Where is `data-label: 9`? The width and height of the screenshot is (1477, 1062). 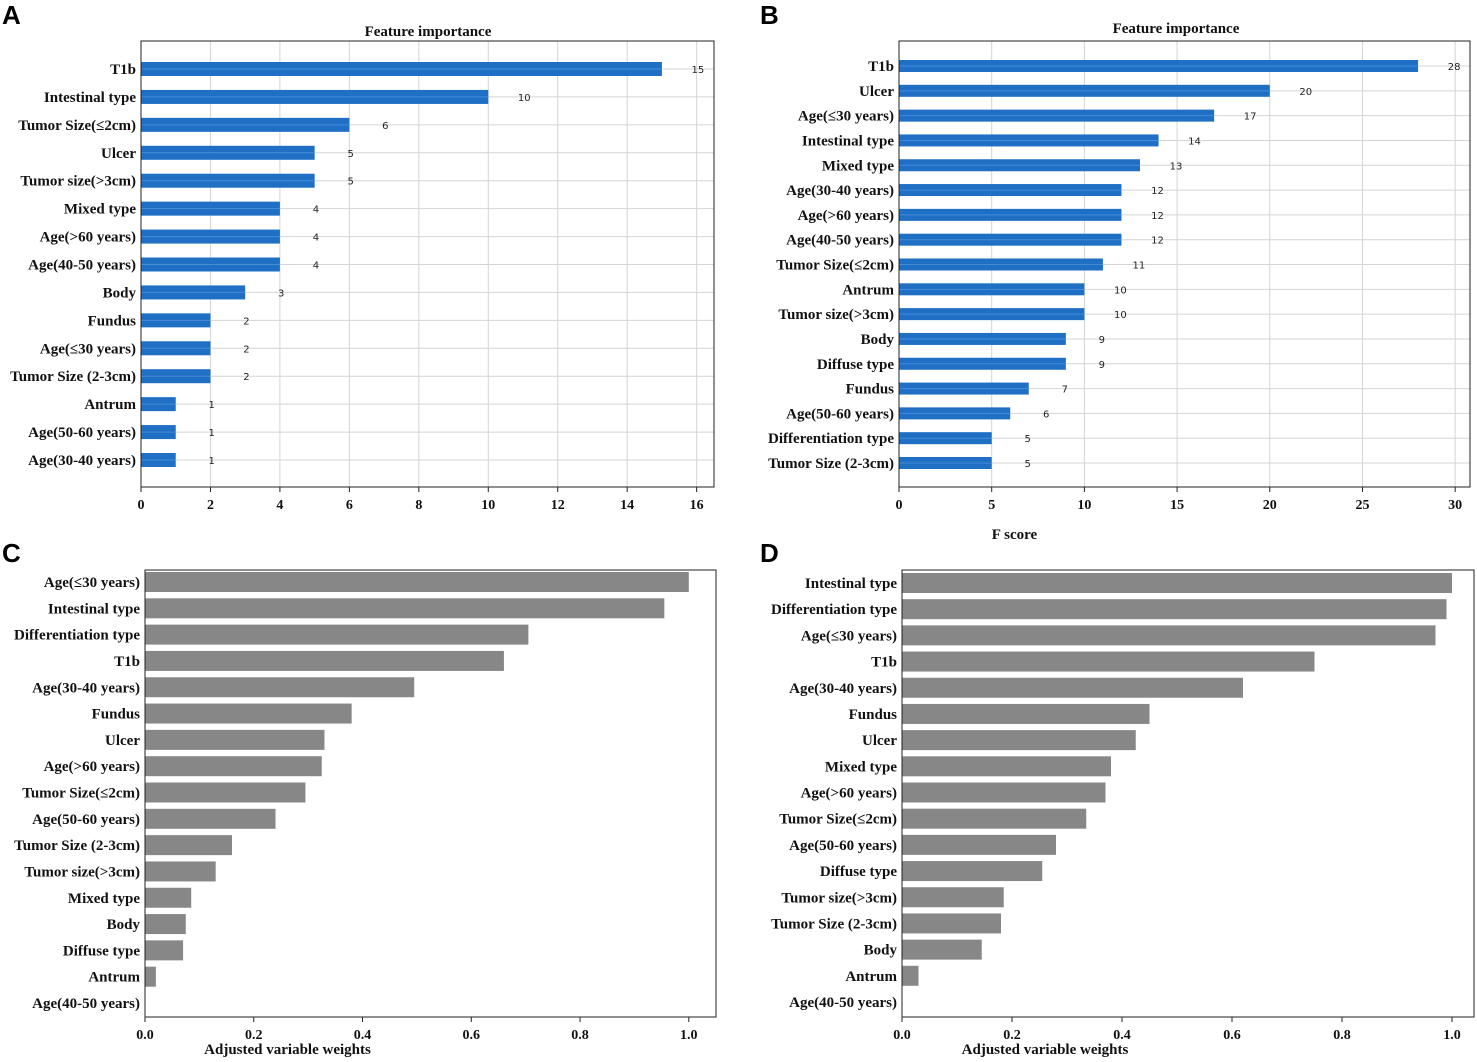 data-label: 9 is located at coordinates (1102, 340).